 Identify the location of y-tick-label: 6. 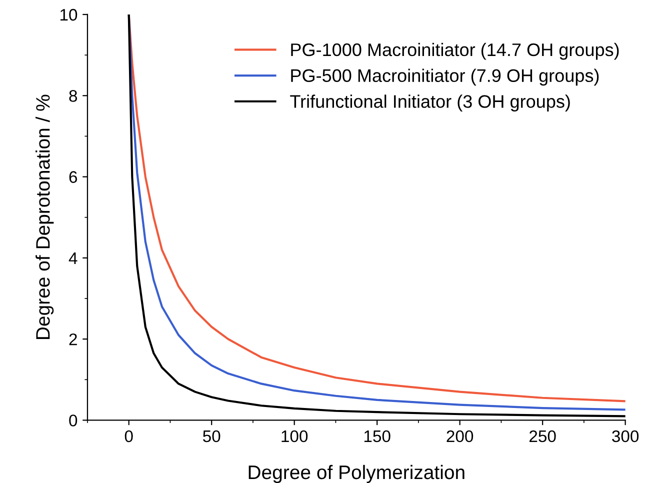
(73, 177).